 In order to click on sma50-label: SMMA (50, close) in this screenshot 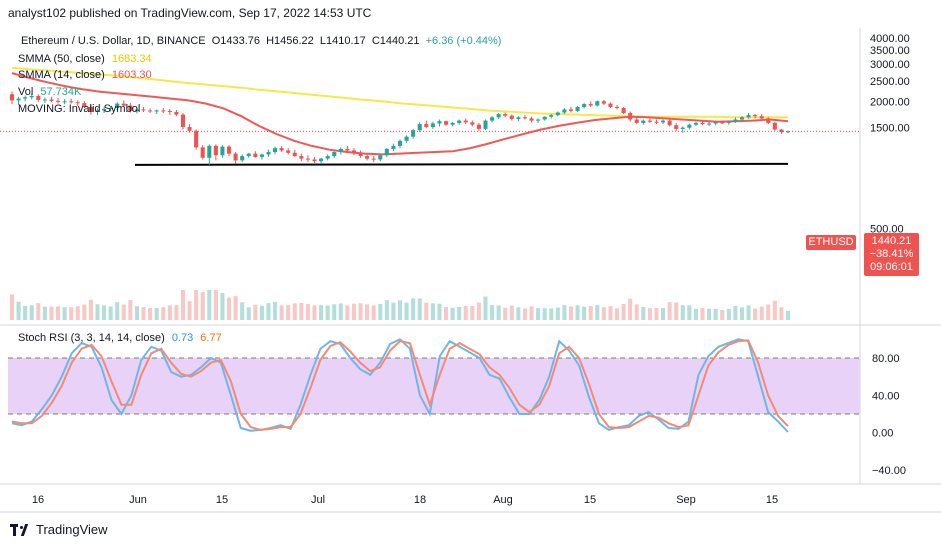, I will do `click(61, 59)`.